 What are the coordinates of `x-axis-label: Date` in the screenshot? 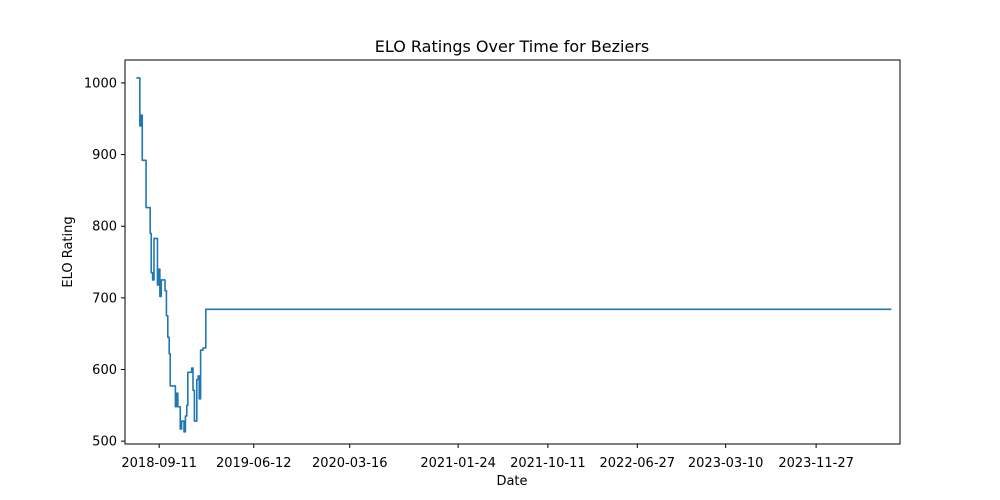 It's located at (511, 481).